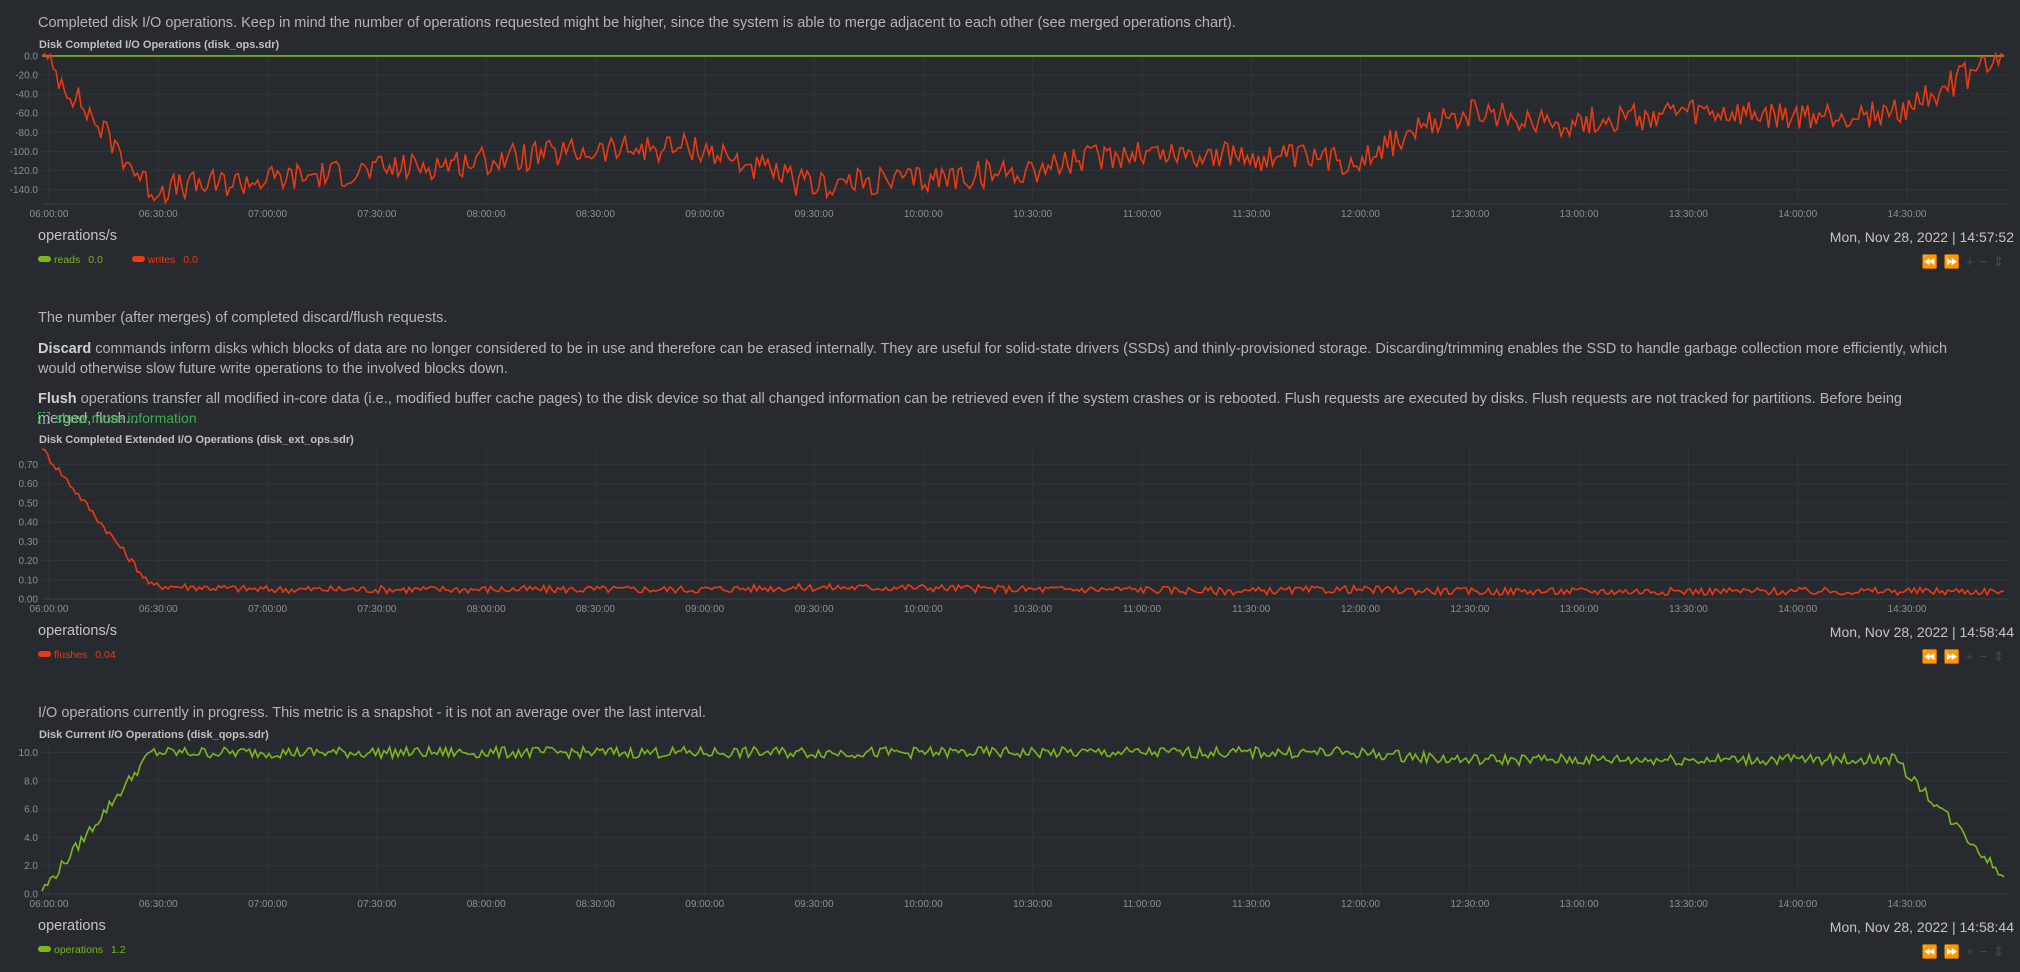 The width and height of the screenshot is (2020, 972). I want to click on x-tick-label: 11:00:00, so click(1142, 214).